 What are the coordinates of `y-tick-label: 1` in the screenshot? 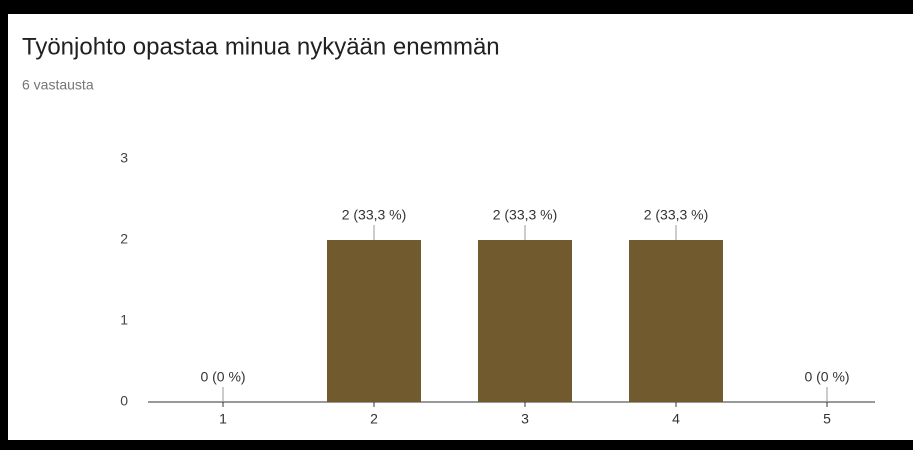 It's located at (124, 320).